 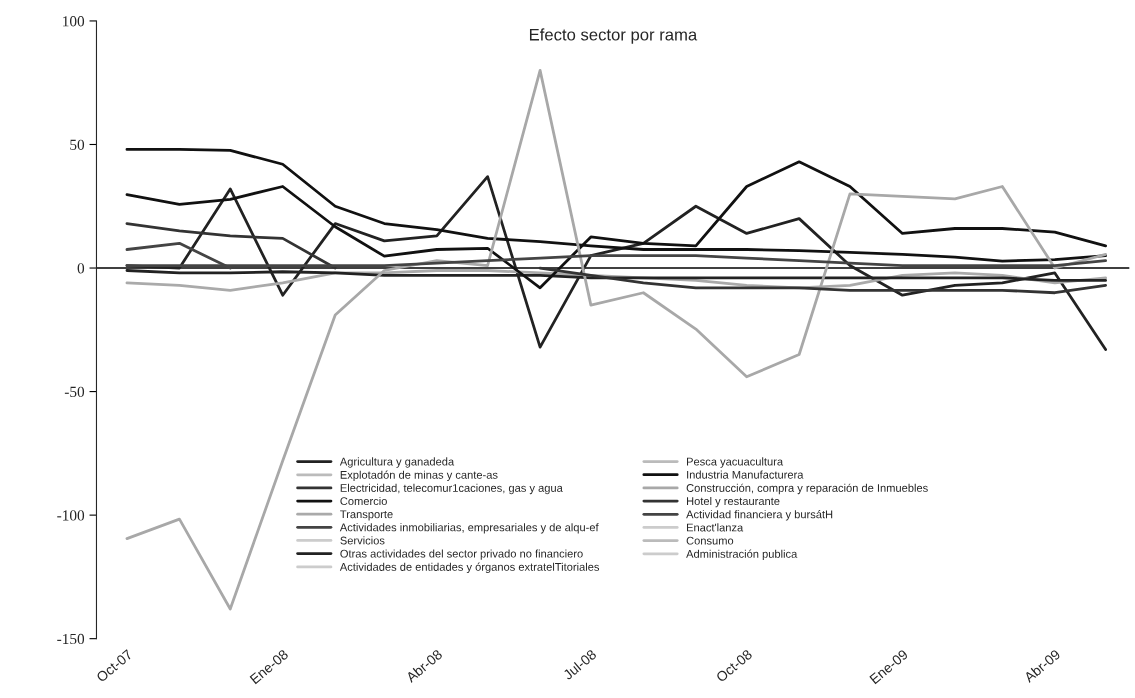 What do you see at coordinates (469, 568) in the screenshot?
I see `legend-label: Actividades de entidades y órganos extratelTitoriales` at bounding box center [469, 568].